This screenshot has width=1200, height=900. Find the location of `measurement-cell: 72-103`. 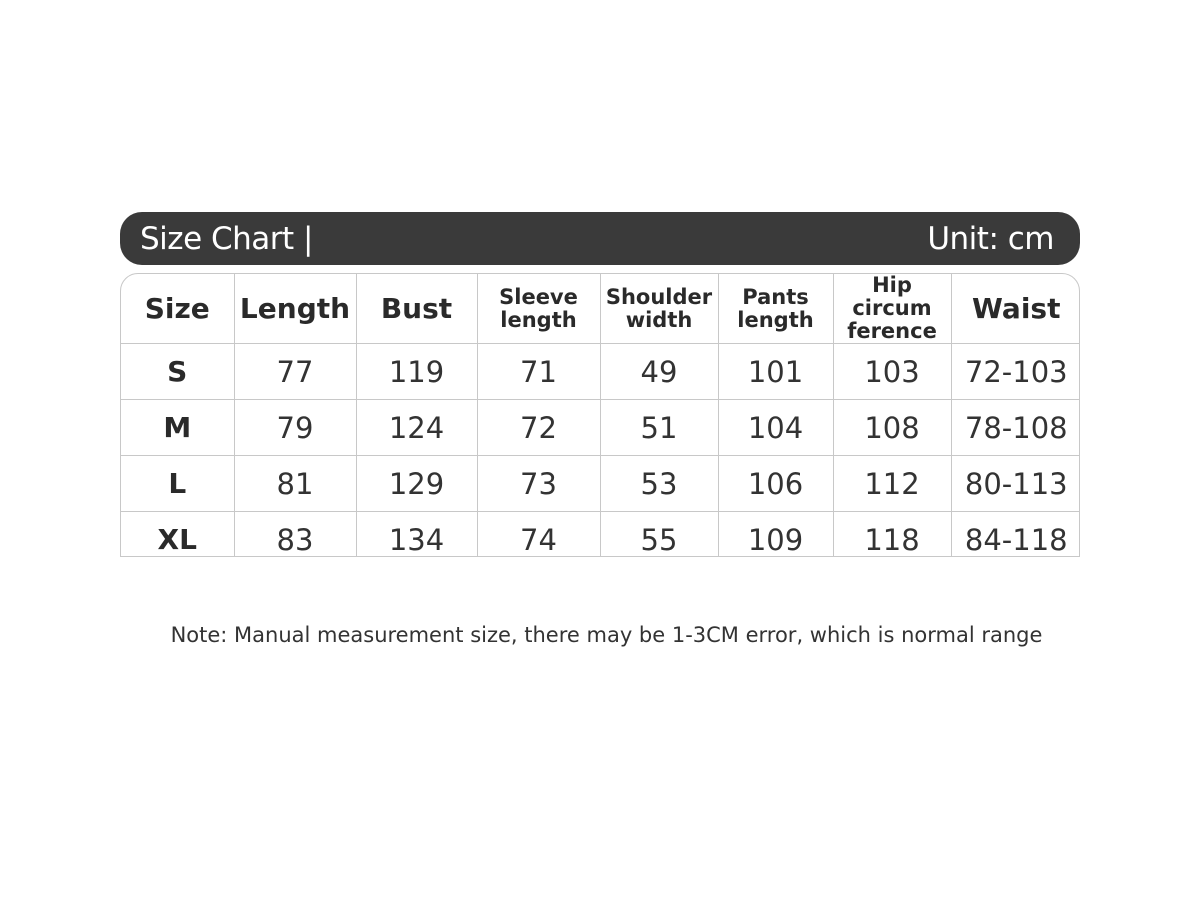

measurement-cell: 72-103 is located at coordinates (1014, 371).